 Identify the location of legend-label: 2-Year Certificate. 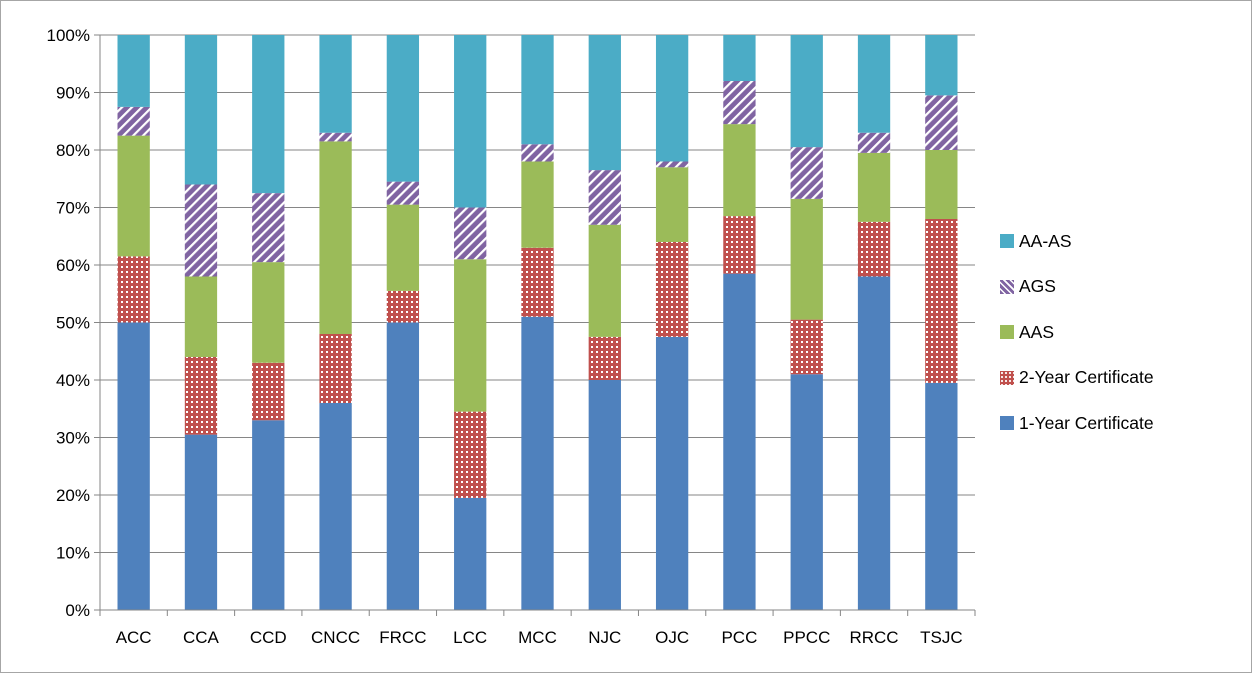
(1086, 377).